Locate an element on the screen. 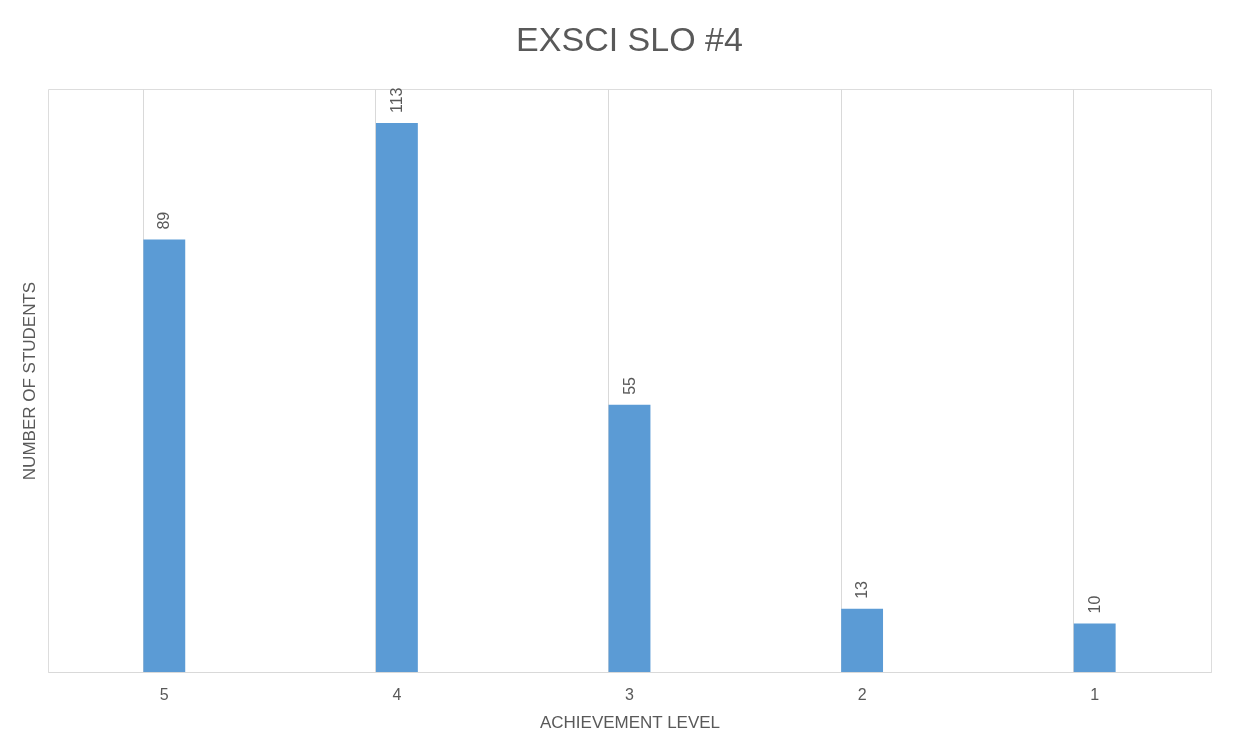 The height and width of the screenshot is (750, 1241). data-label: 113 is located at coordinates (396, 100).